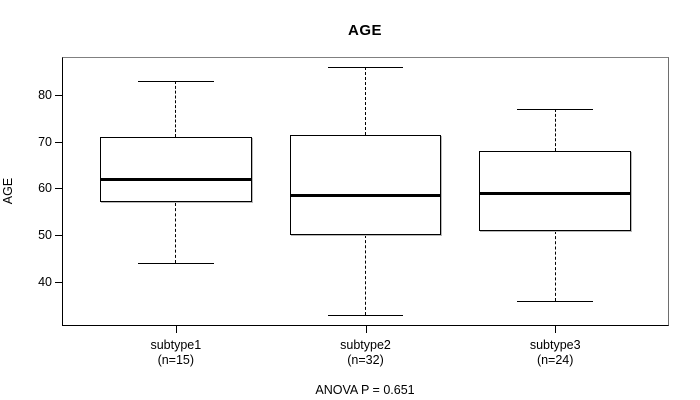  I want to click on y-tick-label: 80, so click(45, 95).